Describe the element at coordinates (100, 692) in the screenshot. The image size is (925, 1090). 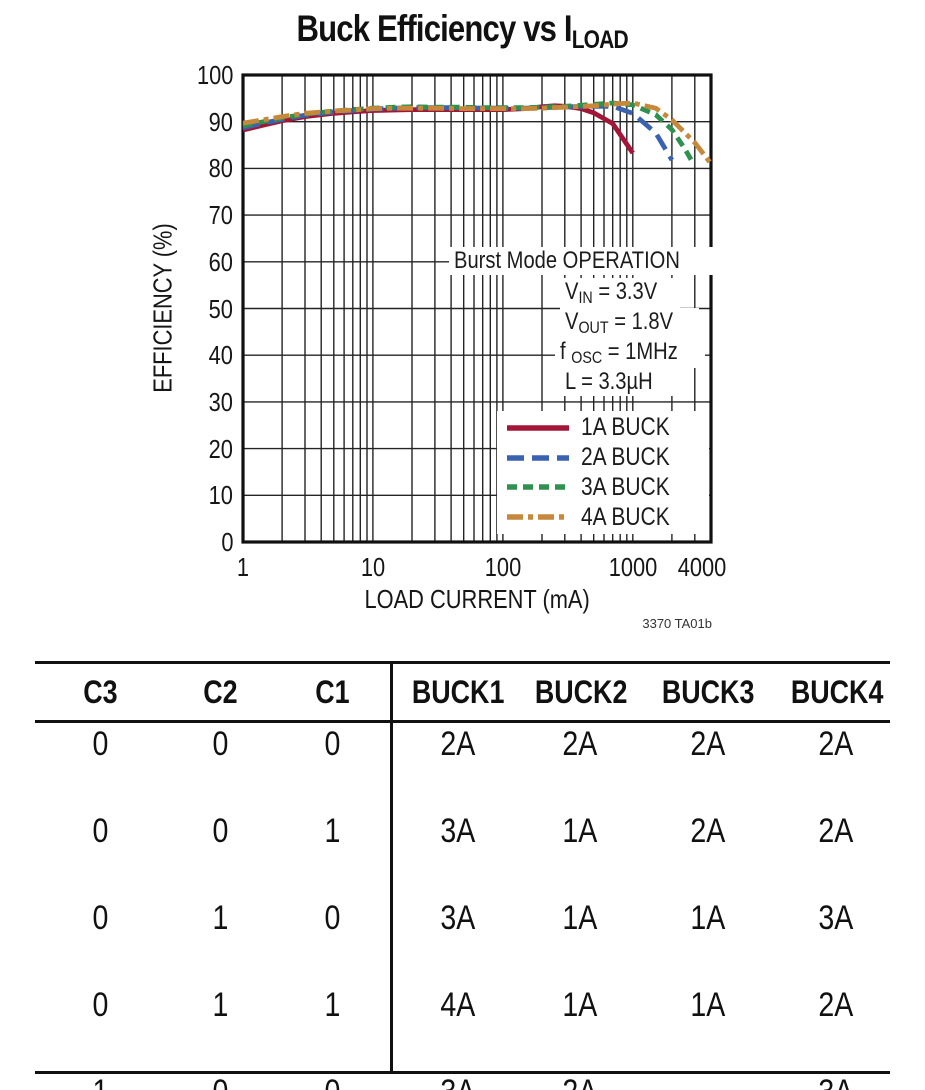
I see `column-header-c3: C3` at that location.